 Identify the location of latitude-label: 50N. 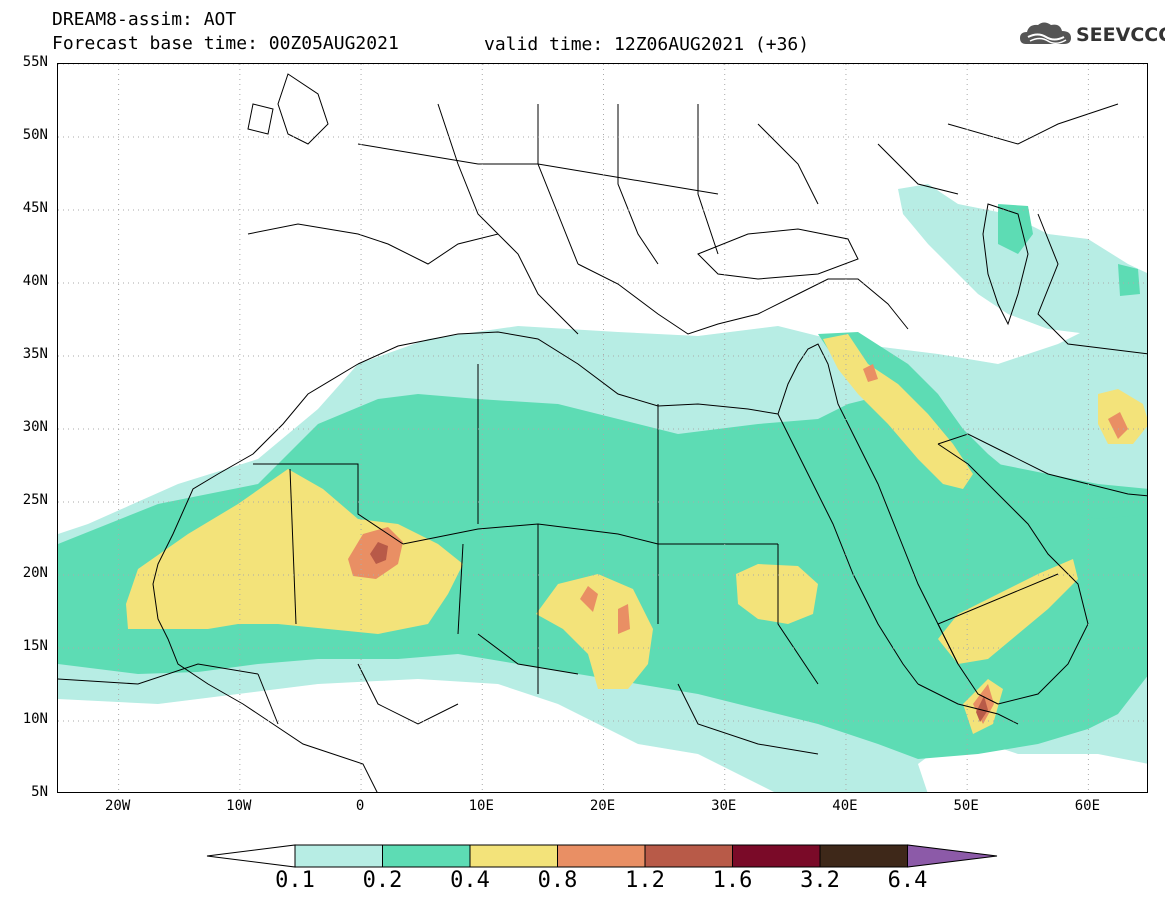
(35, 135).